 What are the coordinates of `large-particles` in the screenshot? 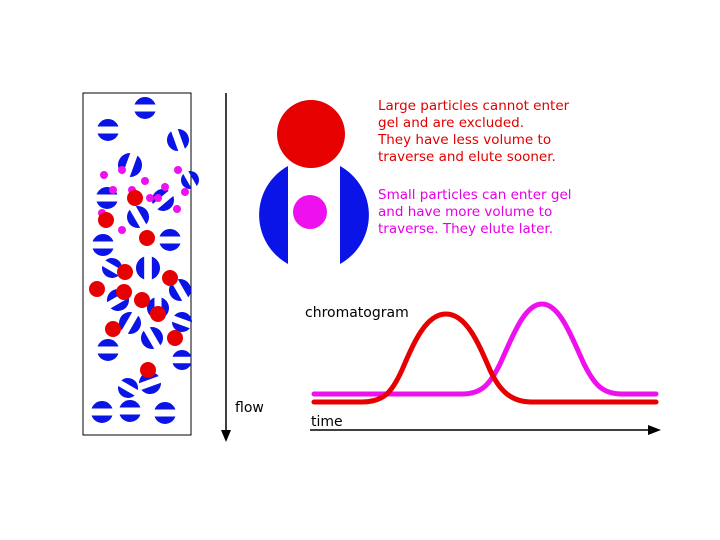 It's located at (136, 284).